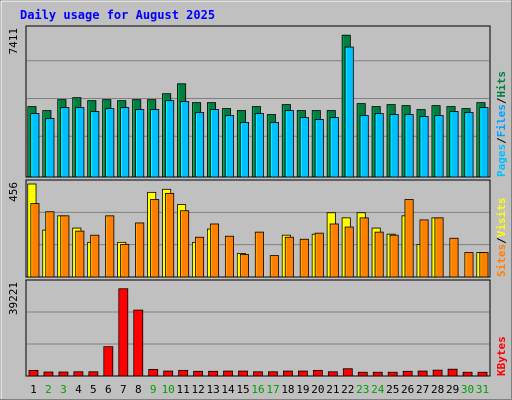  Describe the element at coordinates (48, 389) in the screenshot. I see `x-tick-label-day-2: 2` at that location.